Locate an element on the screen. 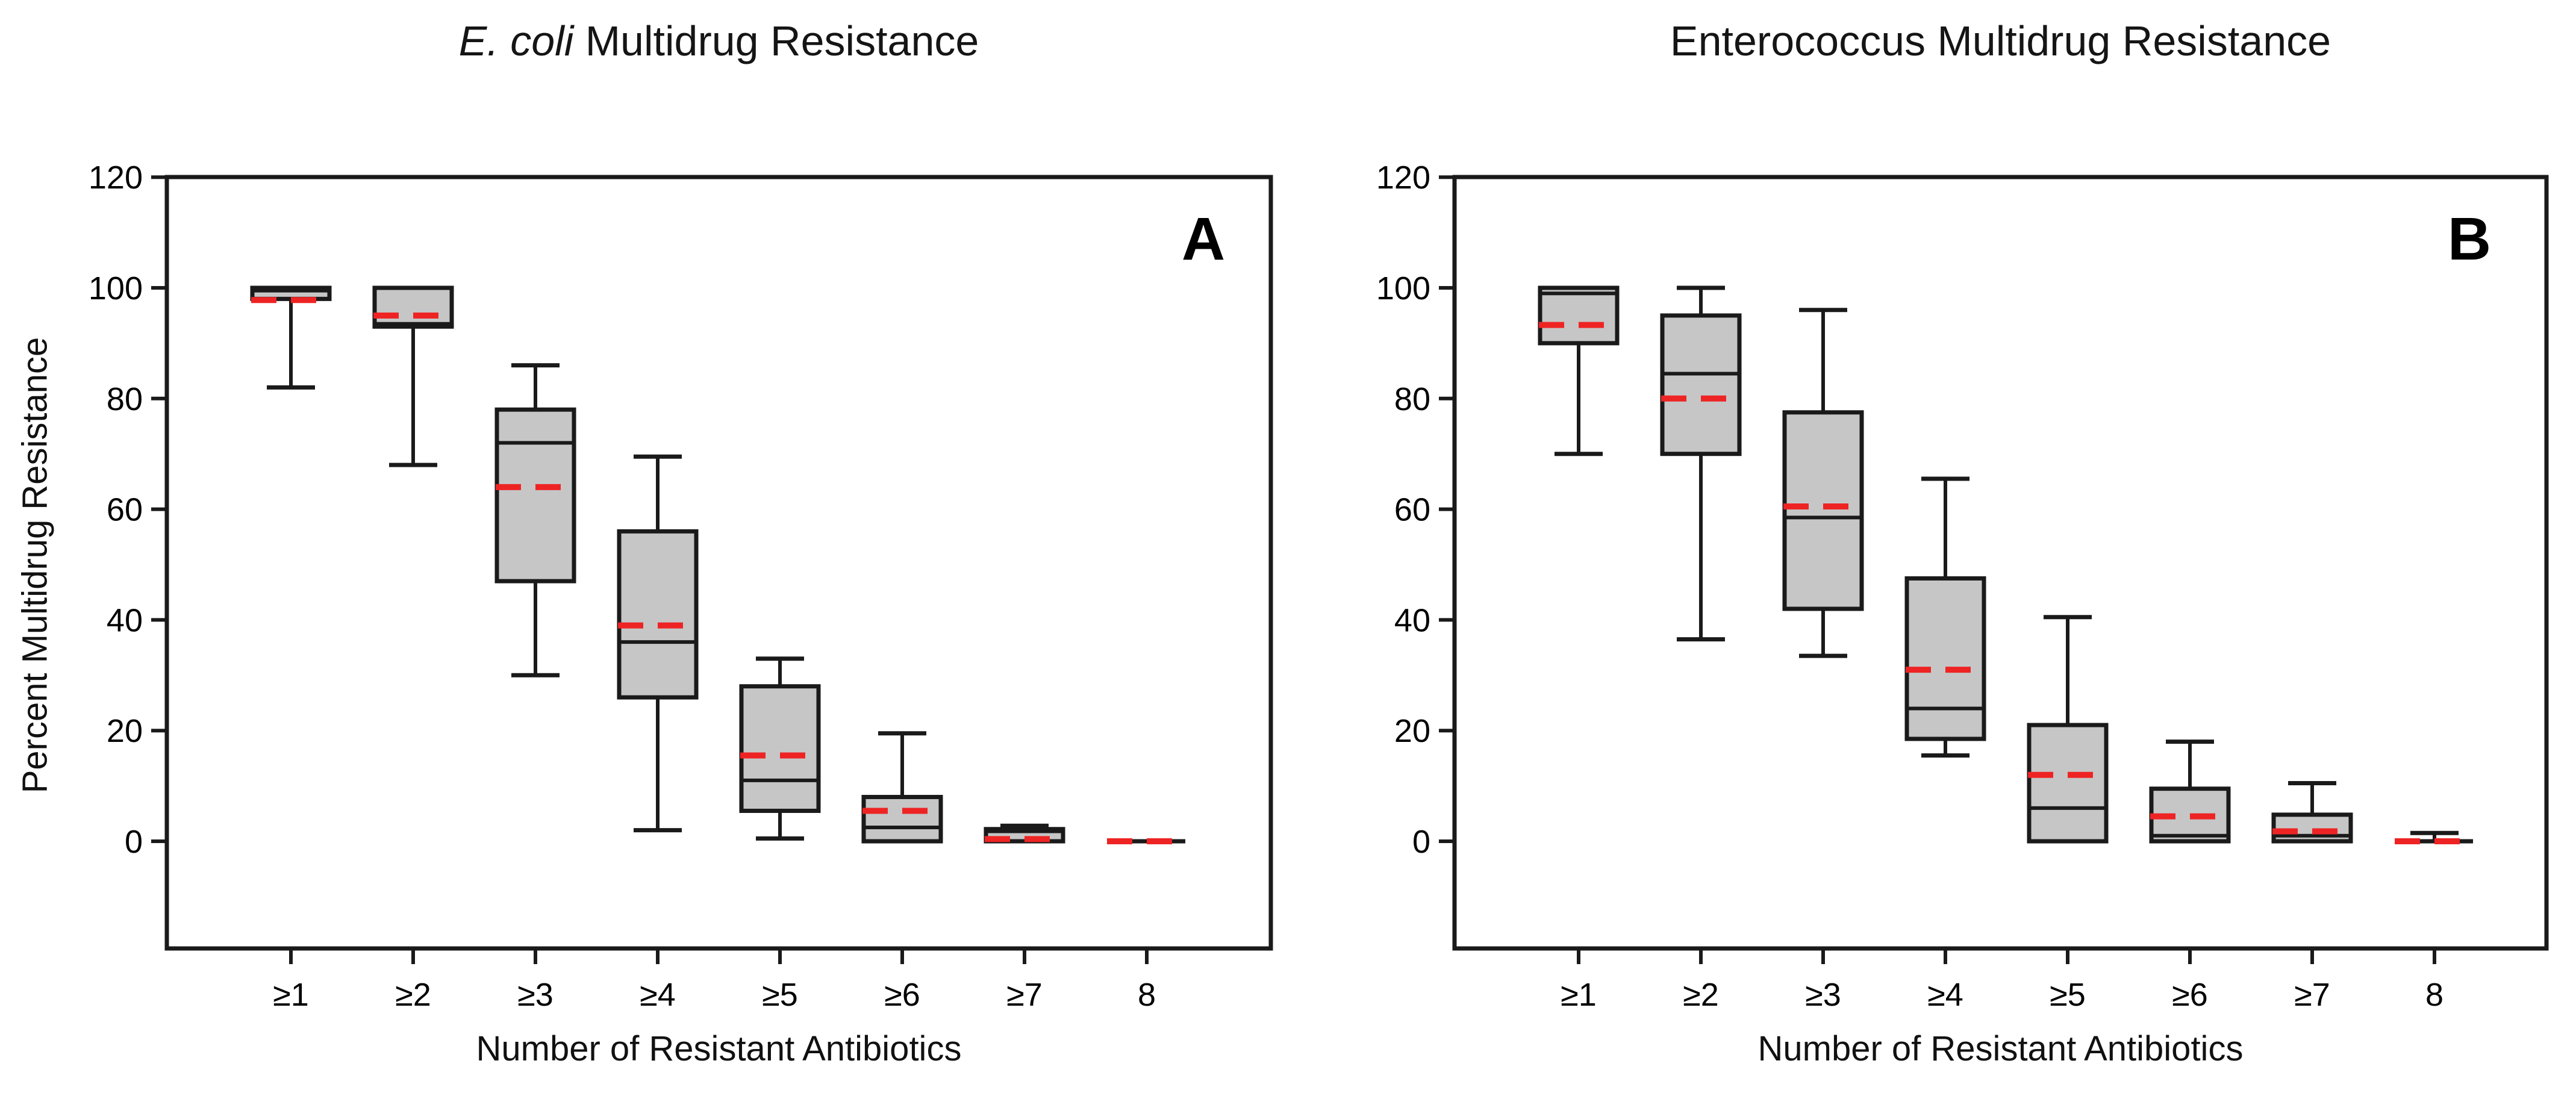  box-group-b-≥1: ≥1 is located at coordinates (1579, 649).